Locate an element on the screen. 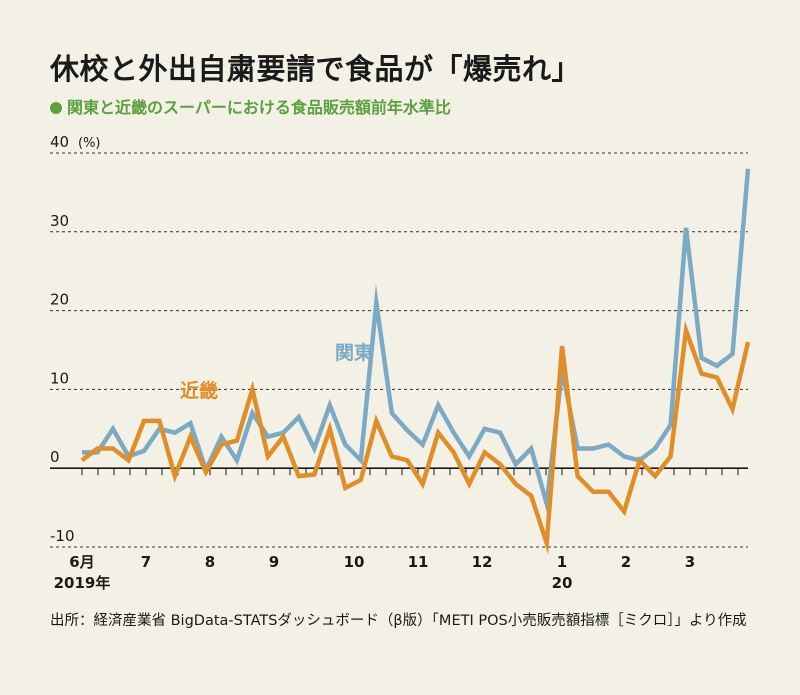 Image resolution: width=800 pixels, height=695 pixels. x-tick-label: 8 is located at coordinates (210, 562).